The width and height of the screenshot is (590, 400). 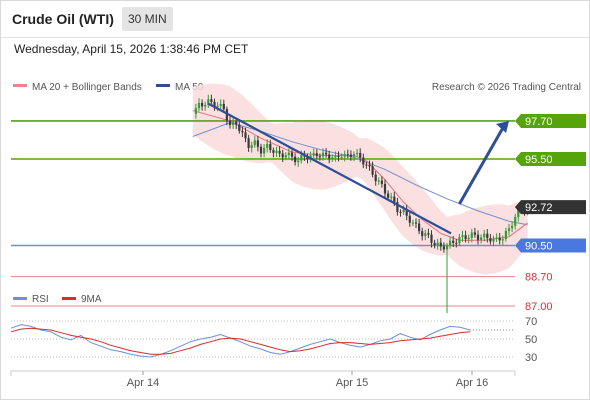 I want to click on level-tag-pivot, so click(x=550, y=245).